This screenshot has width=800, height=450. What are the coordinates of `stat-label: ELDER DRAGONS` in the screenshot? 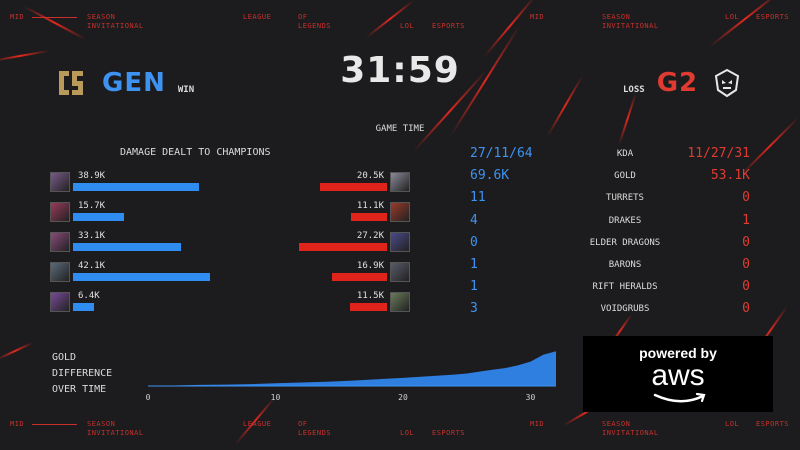 It's located at (625, 242).